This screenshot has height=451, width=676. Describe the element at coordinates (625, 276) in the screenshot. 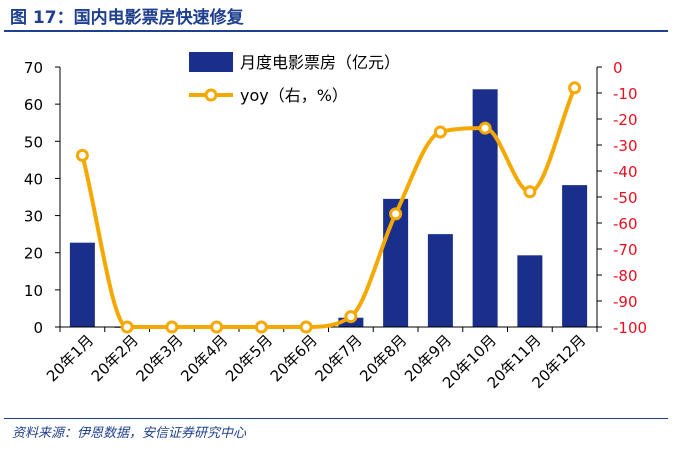

I see `right-tick-label: -80` at that location.